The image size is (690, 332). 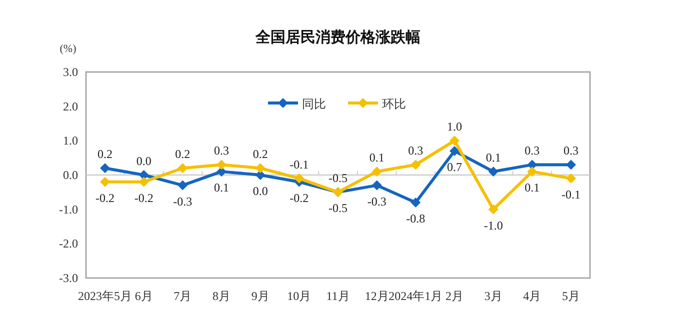 I want to click on x-tick-label: 10月, so click(x=299, y=296).